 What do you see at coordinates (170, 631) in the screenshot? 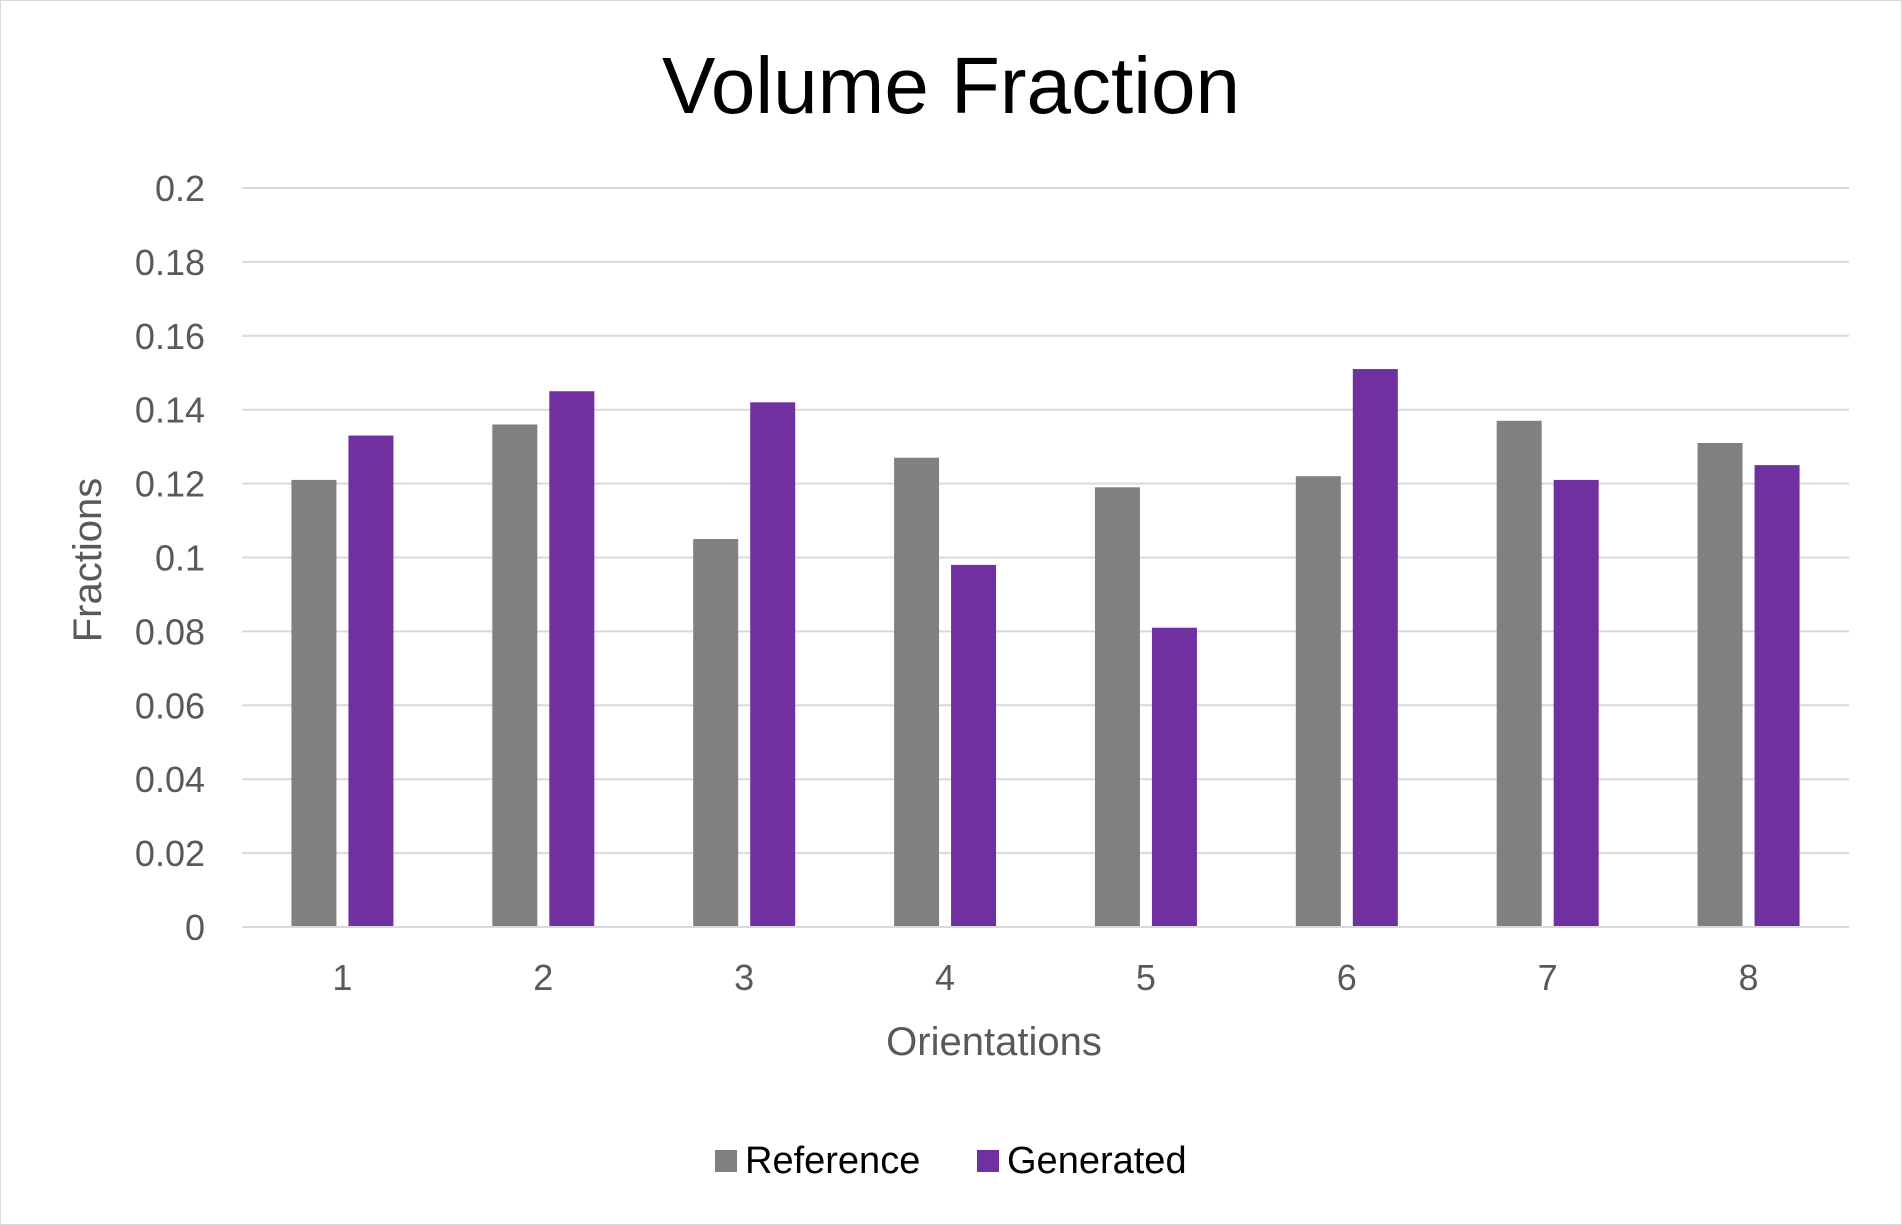
I see `y-tick-label: 0.08` at bounding box center [170, 631].